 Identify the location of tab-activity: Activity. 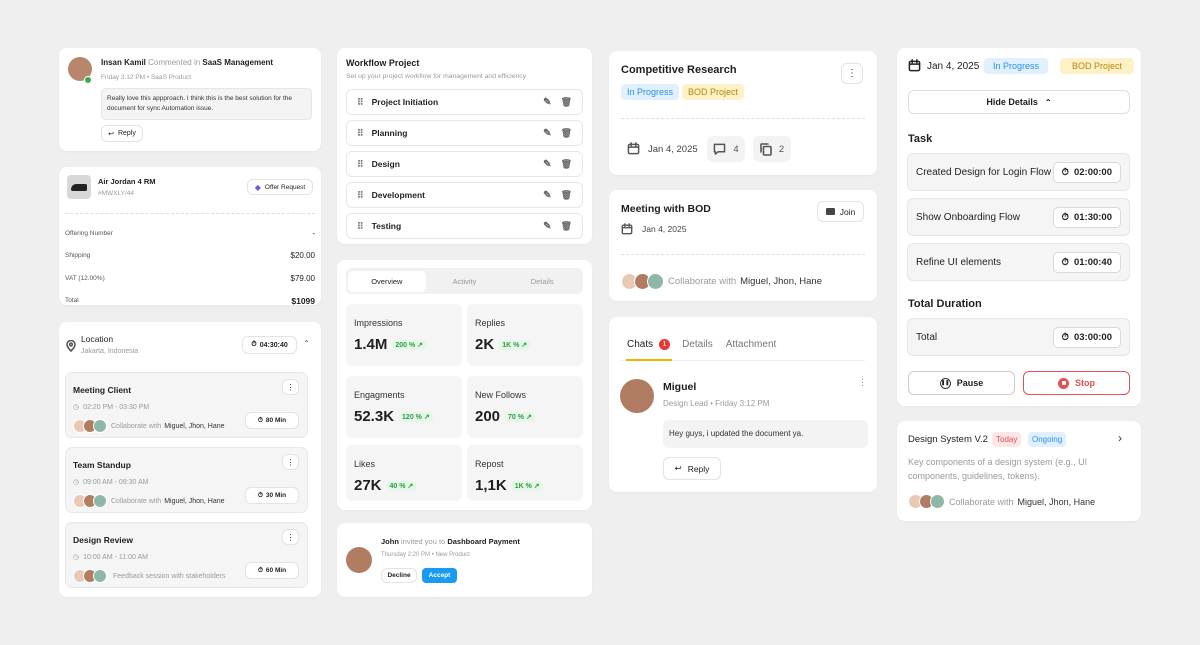
(464, 281).